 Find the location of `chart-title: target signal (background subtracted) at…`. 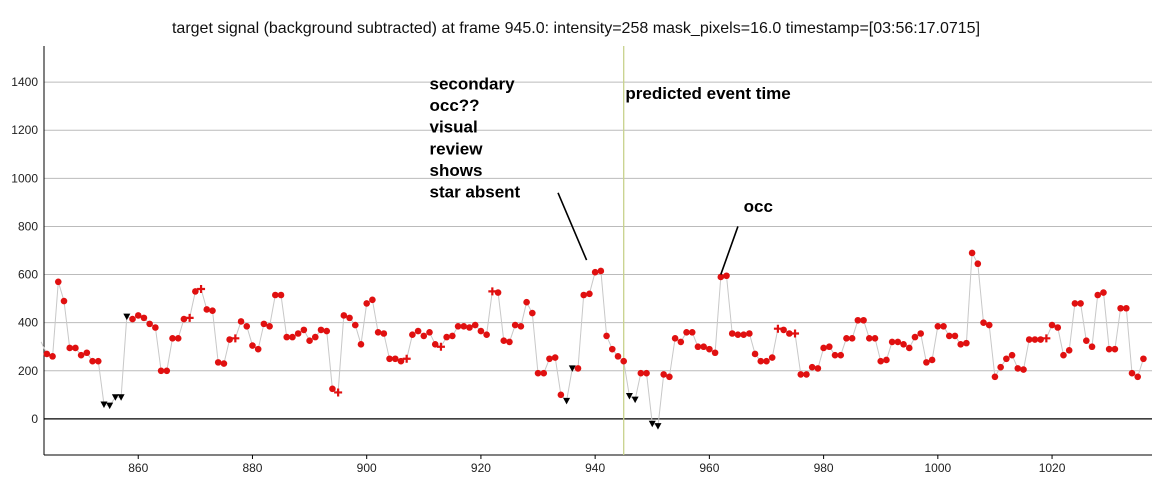

chart-title: target signal (background subtracted) at… is located at coordinates (576, 28).